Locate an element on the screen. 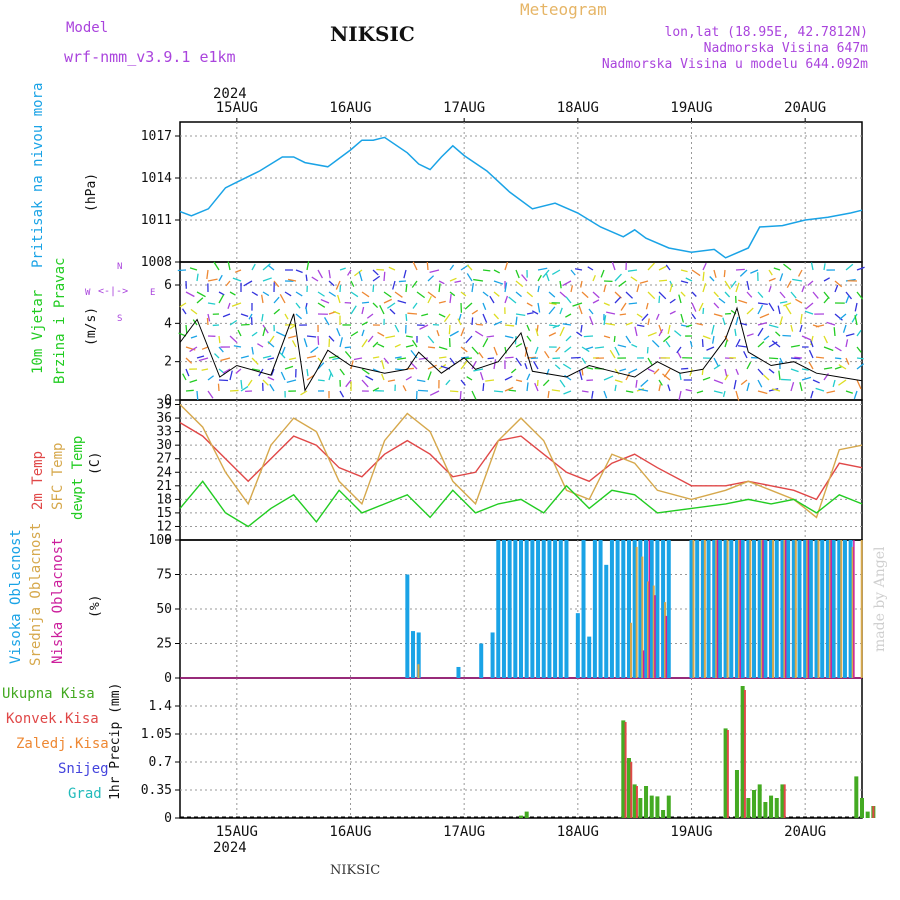 This screenshot has width=900, height=900. y-tick-label: 0 is located at coordinates (168, 678).